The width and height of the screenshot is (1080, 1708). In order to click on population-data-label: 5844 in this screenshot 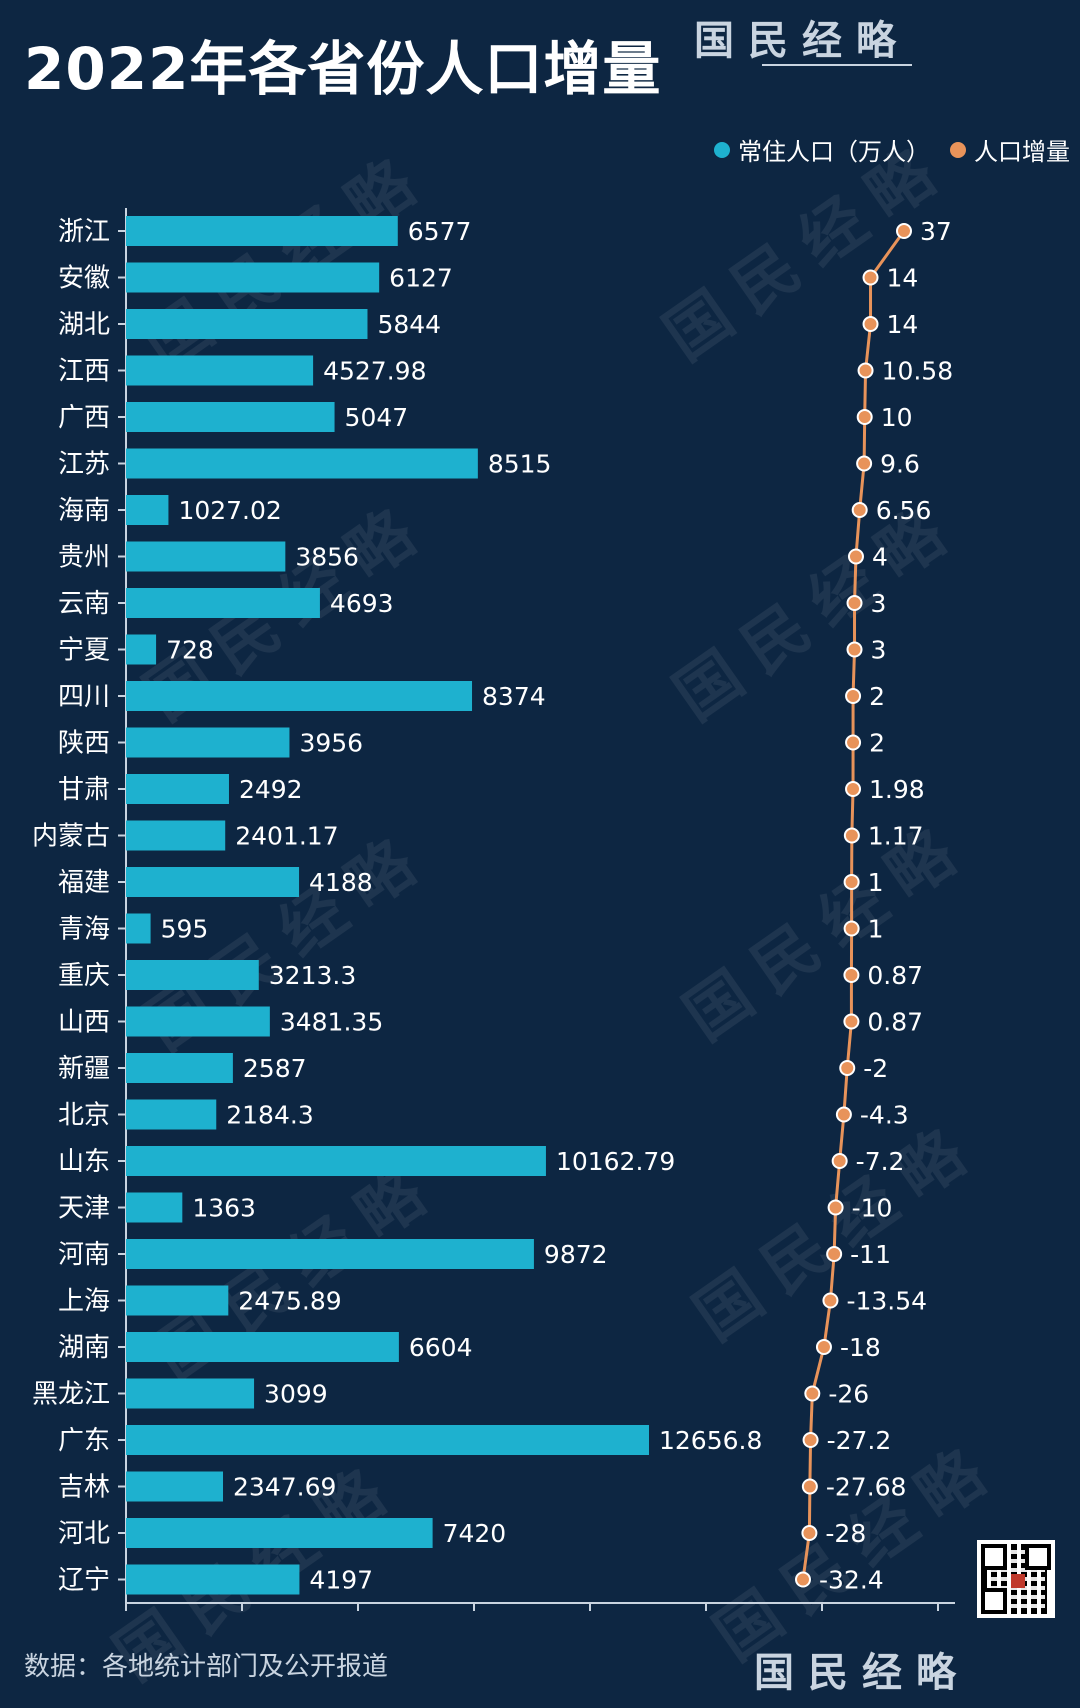, I will do `click(409, 324)`.